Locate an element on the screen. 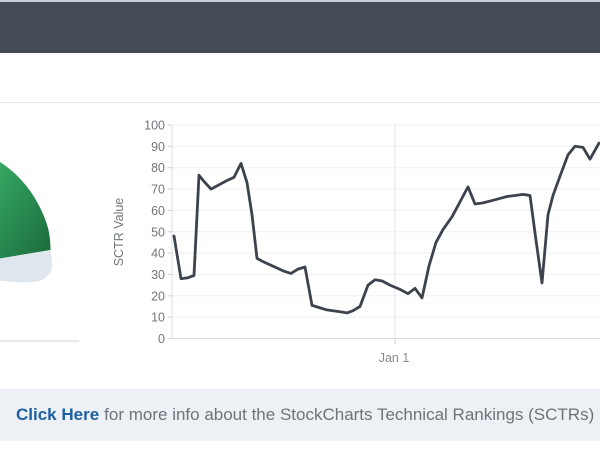 Image resolution: width=600 pixels, height=450 pixels. x-tick-label: Jan 1 is located at coordinates (394, 358).